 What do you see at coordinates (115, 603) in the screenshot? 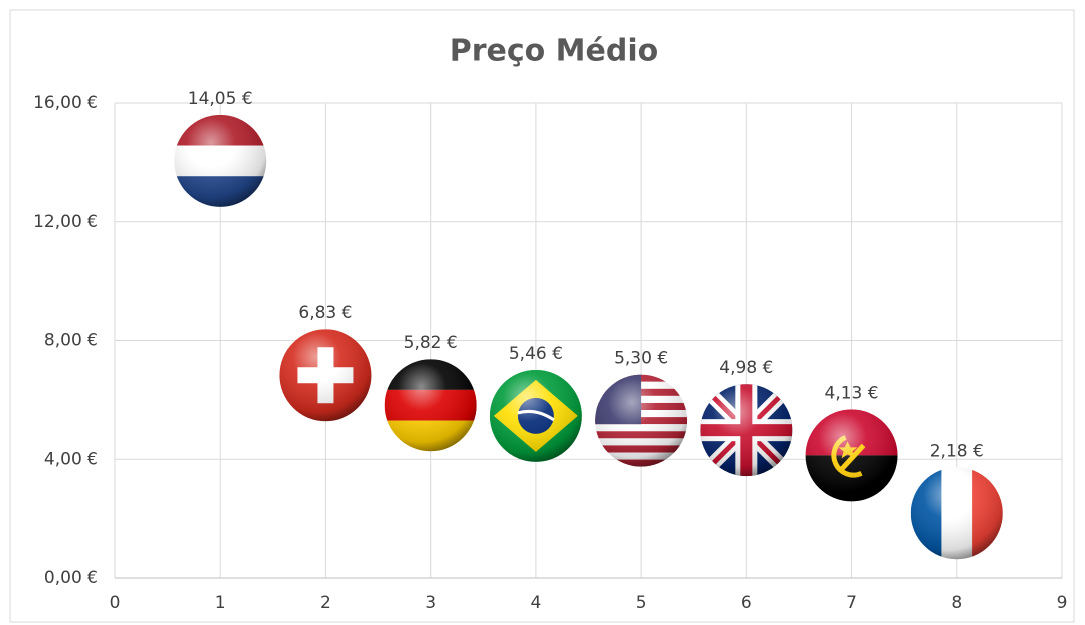
I see `x-tick-label: 0` at bounding box center [115, 603].